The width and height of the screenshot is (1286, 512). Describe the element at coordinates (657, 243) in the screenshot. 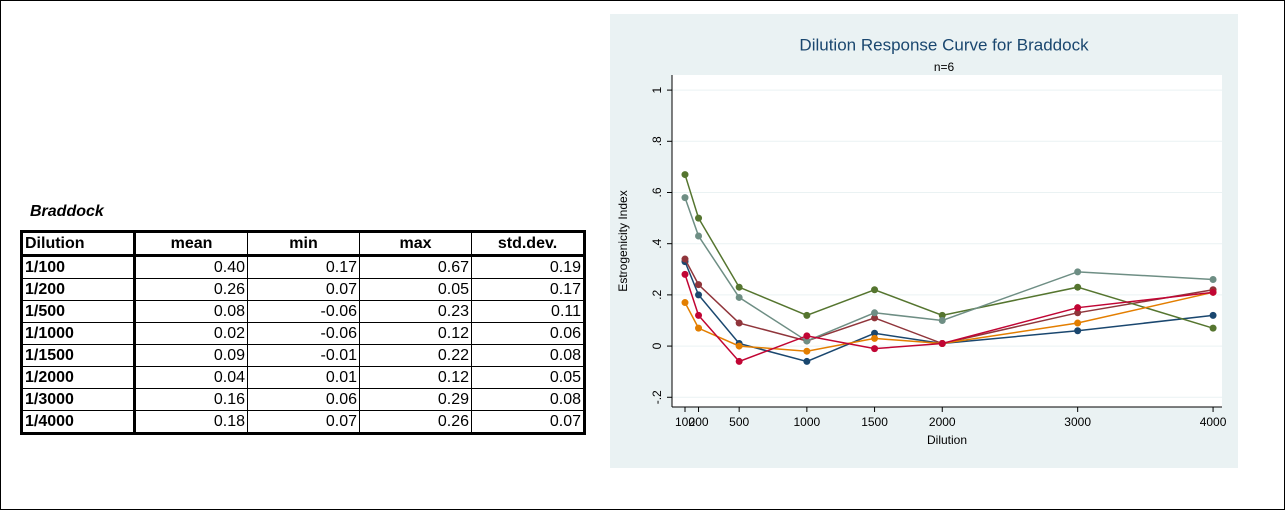

I see `y-tick-label: .4` at that location.